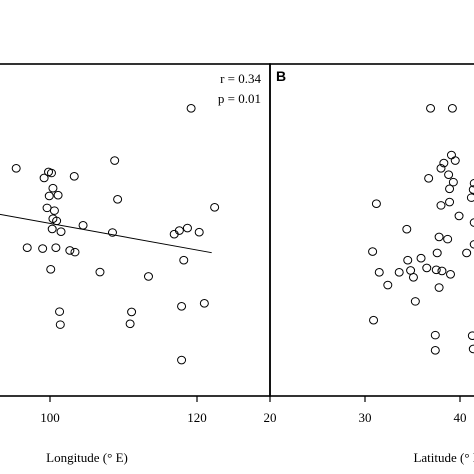 The image size is (474, 474). I want to click on panel-a-fit-line, so click(106, 233).